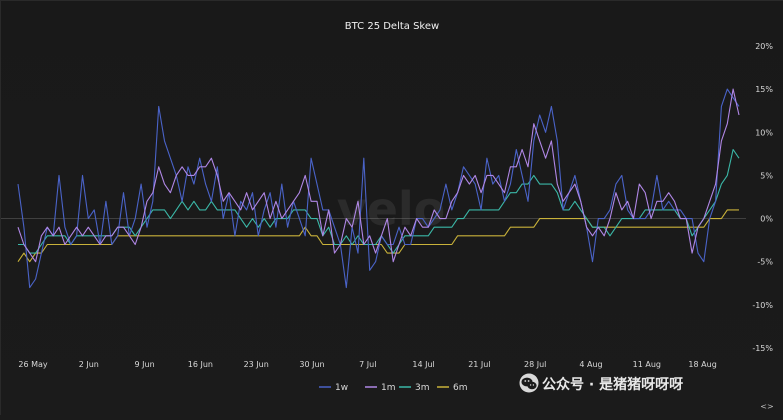 The height and width of the screenshot is (420, 783). What do you see at coordinates (765, 262) in the screenshot?
I see `y-tick-label: -5%` at bounding box center [765, 262].